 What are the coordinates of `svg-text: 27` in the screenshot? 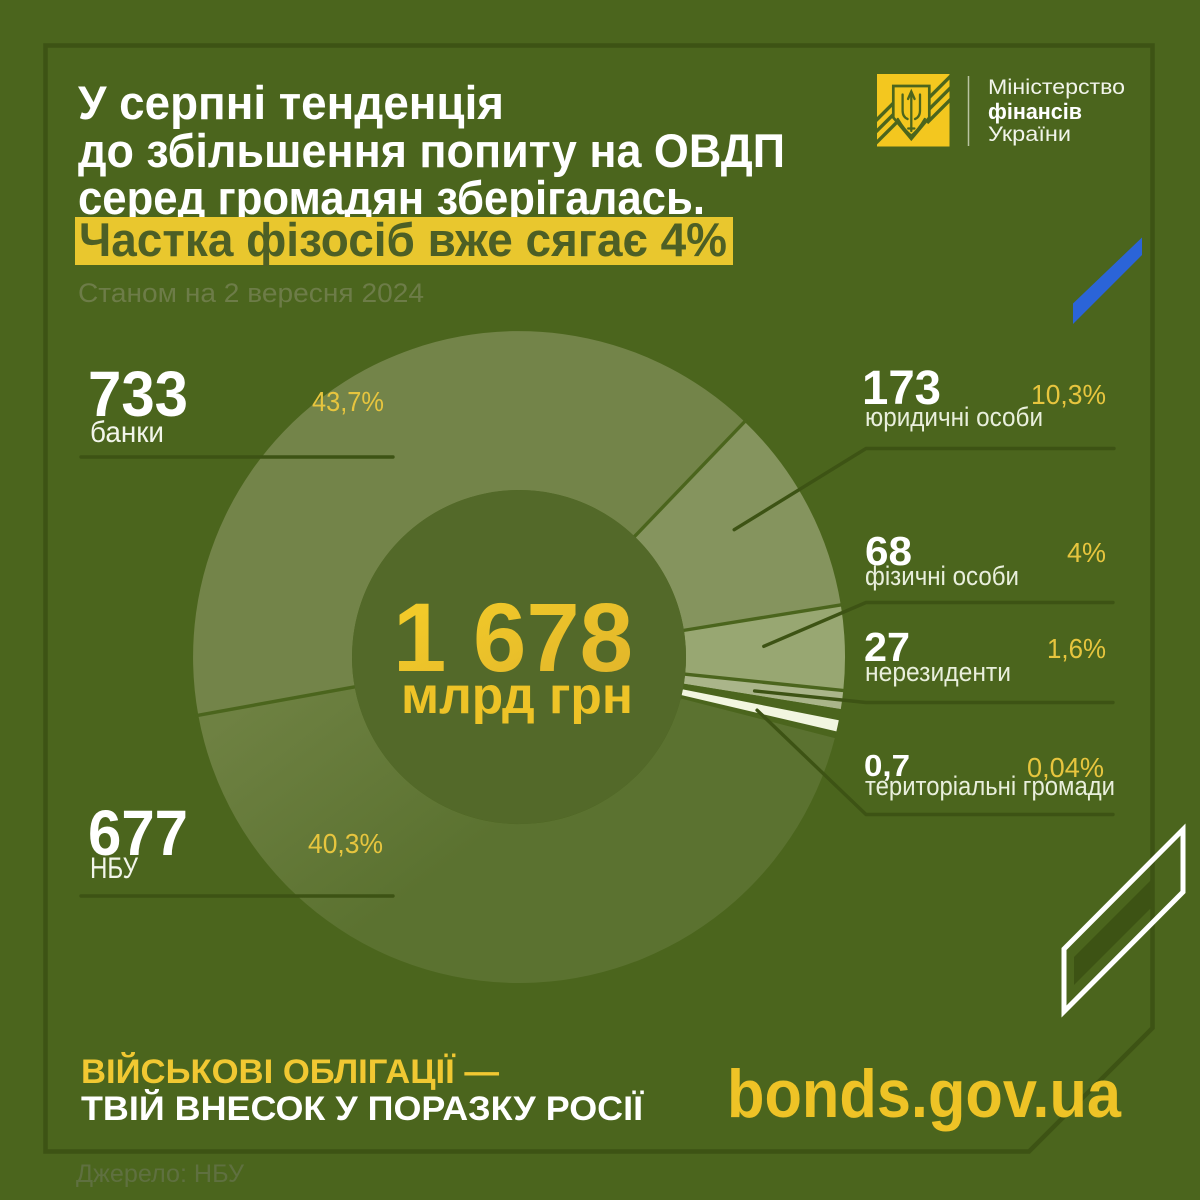 It's located at (887, 647).